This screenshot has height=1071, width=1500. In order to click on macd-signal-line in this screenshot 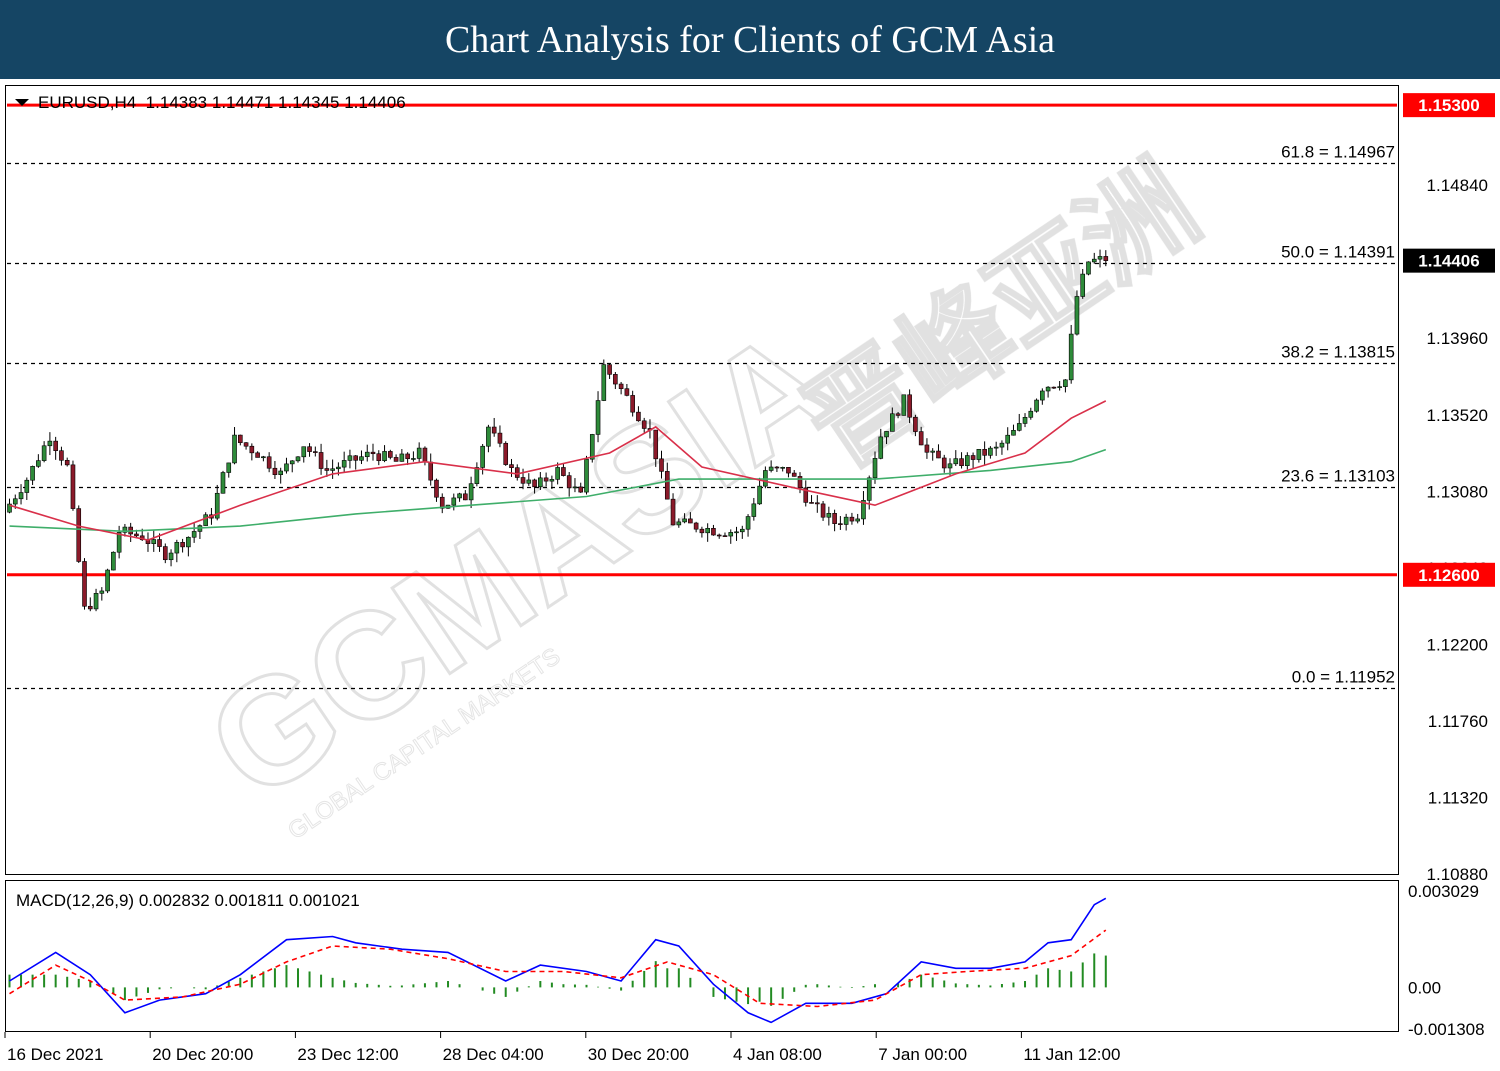, I will do `click(558, 968)`.